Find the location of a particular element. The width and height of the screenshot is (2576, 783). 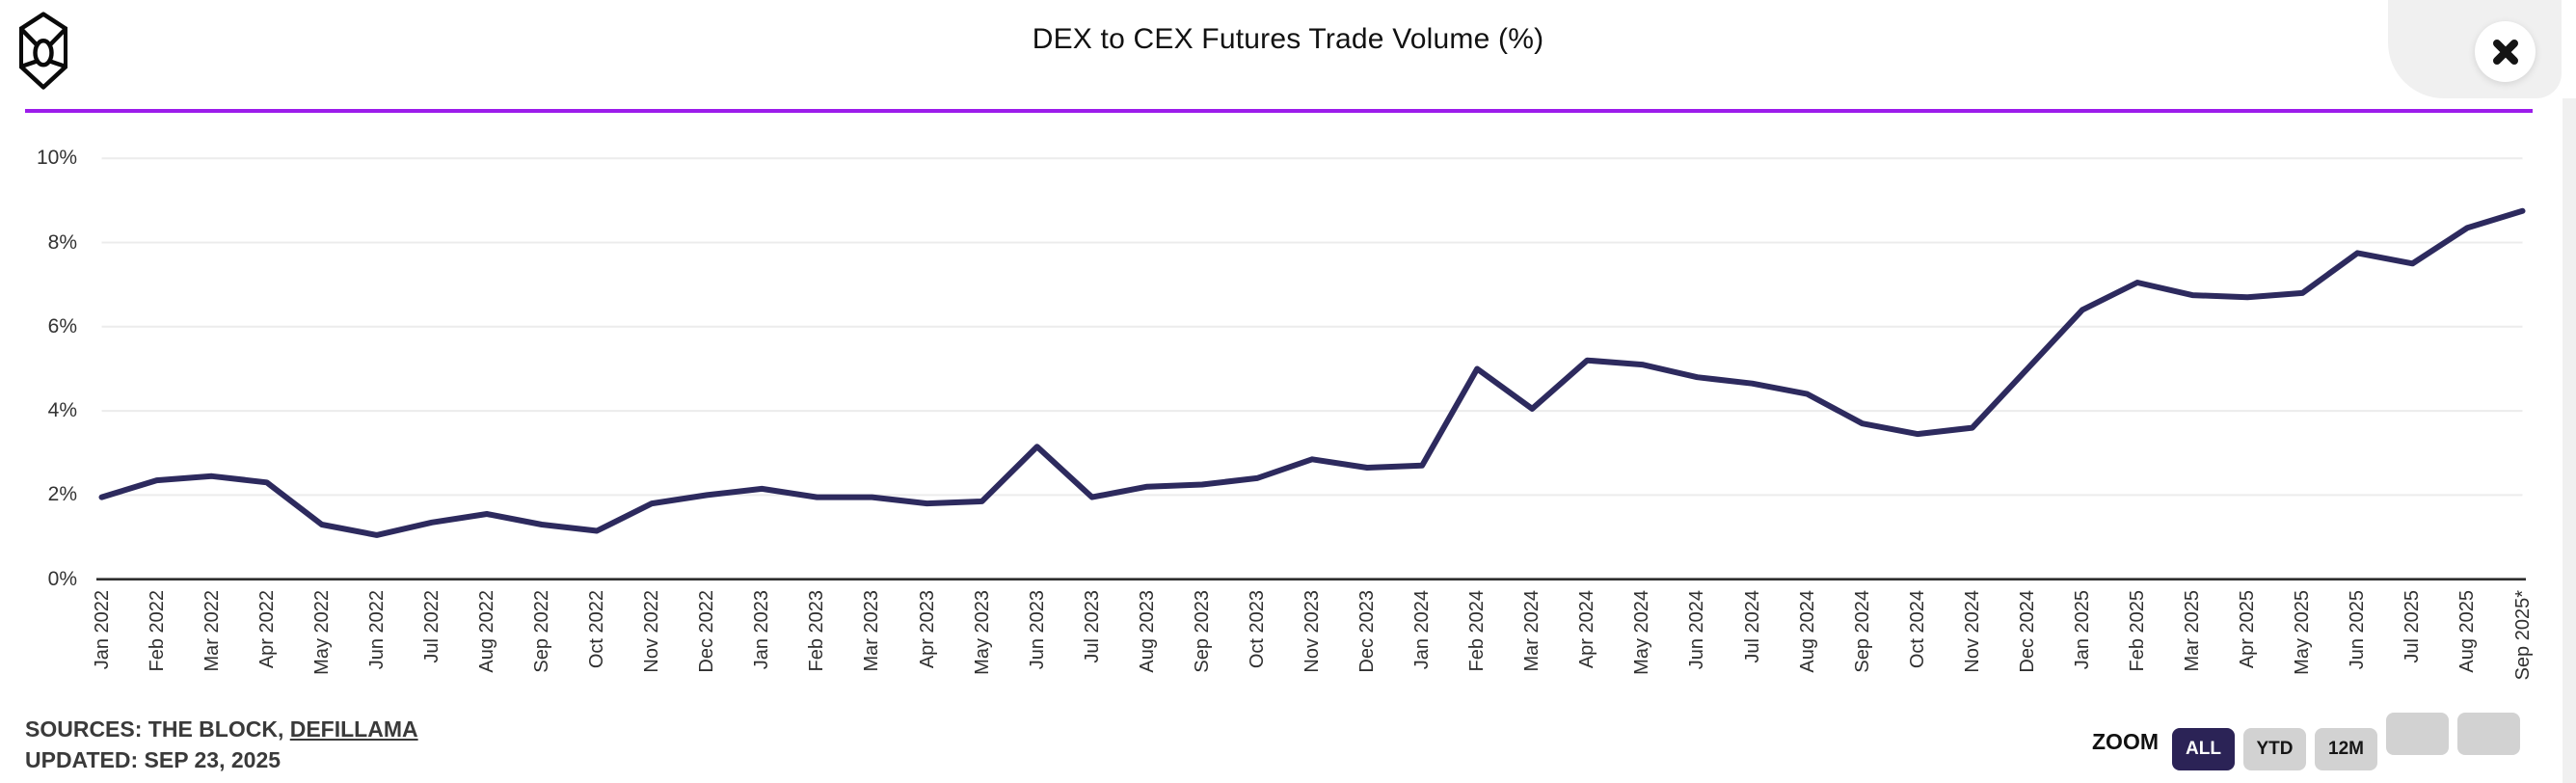

y-axis-tick-label: 2% is located at coordinates (62, 494).